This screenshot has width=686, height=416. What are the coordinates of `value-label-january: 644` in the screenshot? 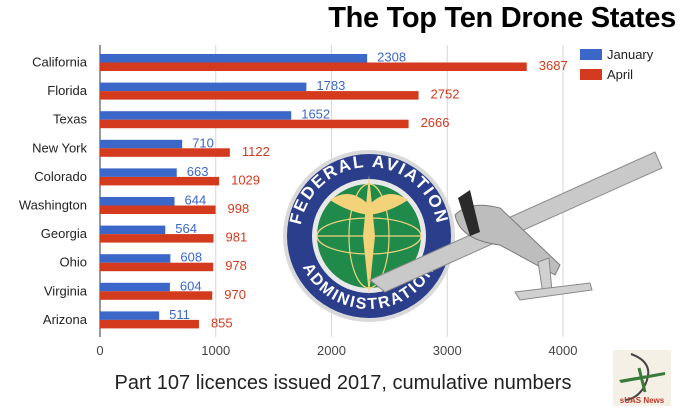 It's located at (196, 200).